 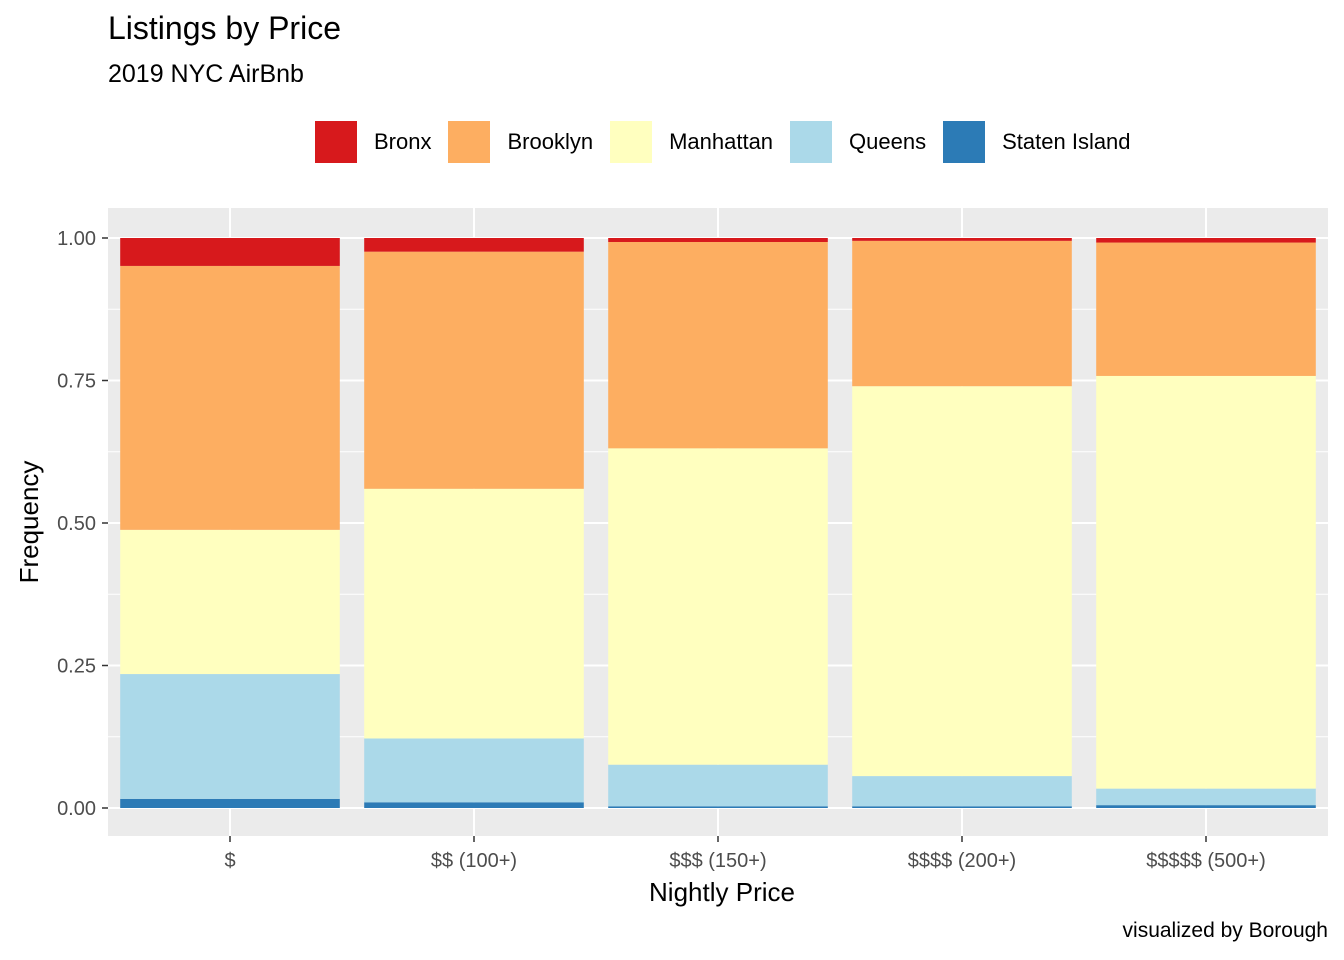 I want to click on legend-item: Staten Island, so click(x=1036, y=142).